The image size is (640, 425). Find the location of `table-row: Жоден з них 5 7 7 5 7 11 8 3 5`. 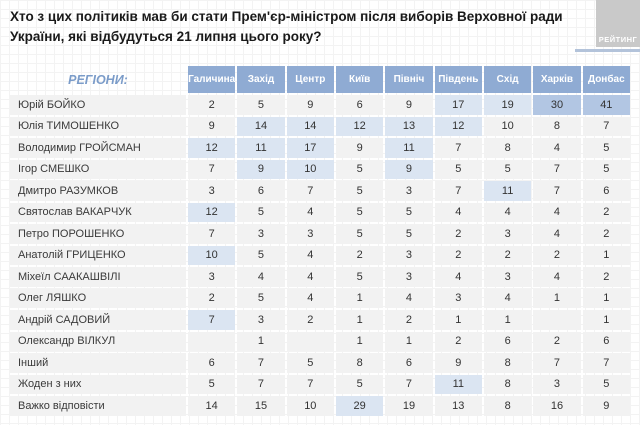

table-row: Жоден з них 5 7 7 5 7 11 8 3 5 is located at coordinates (320, 384).